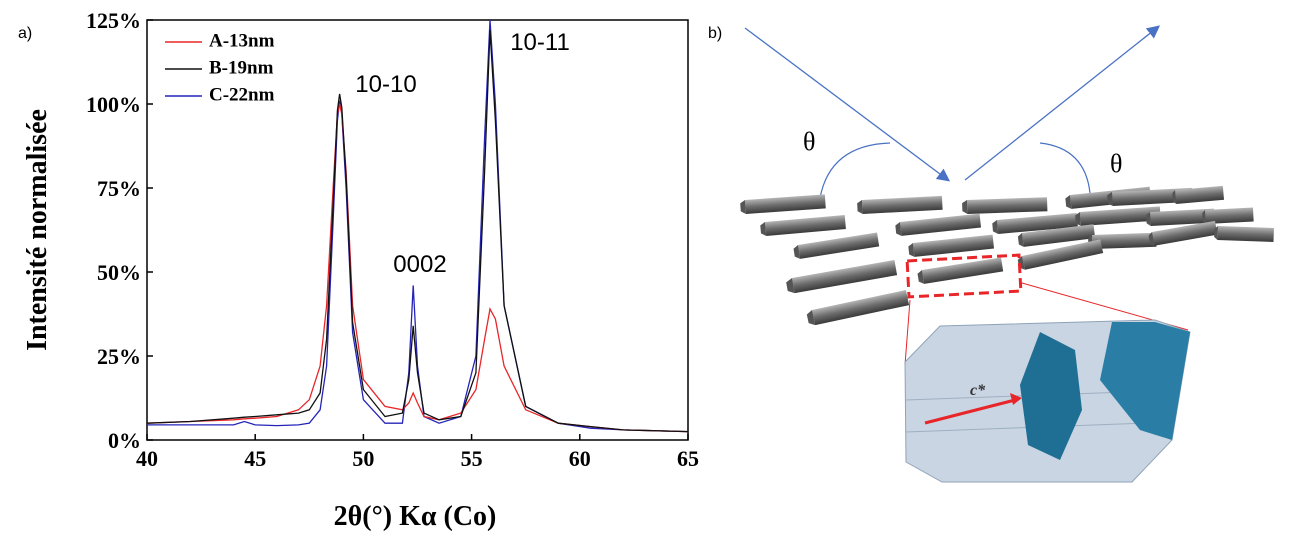 This screenshot has width=1303, height=535. Describe the element at coordinates (540, 42) in the screenshot. I see `annotation: 10-11` at that location.